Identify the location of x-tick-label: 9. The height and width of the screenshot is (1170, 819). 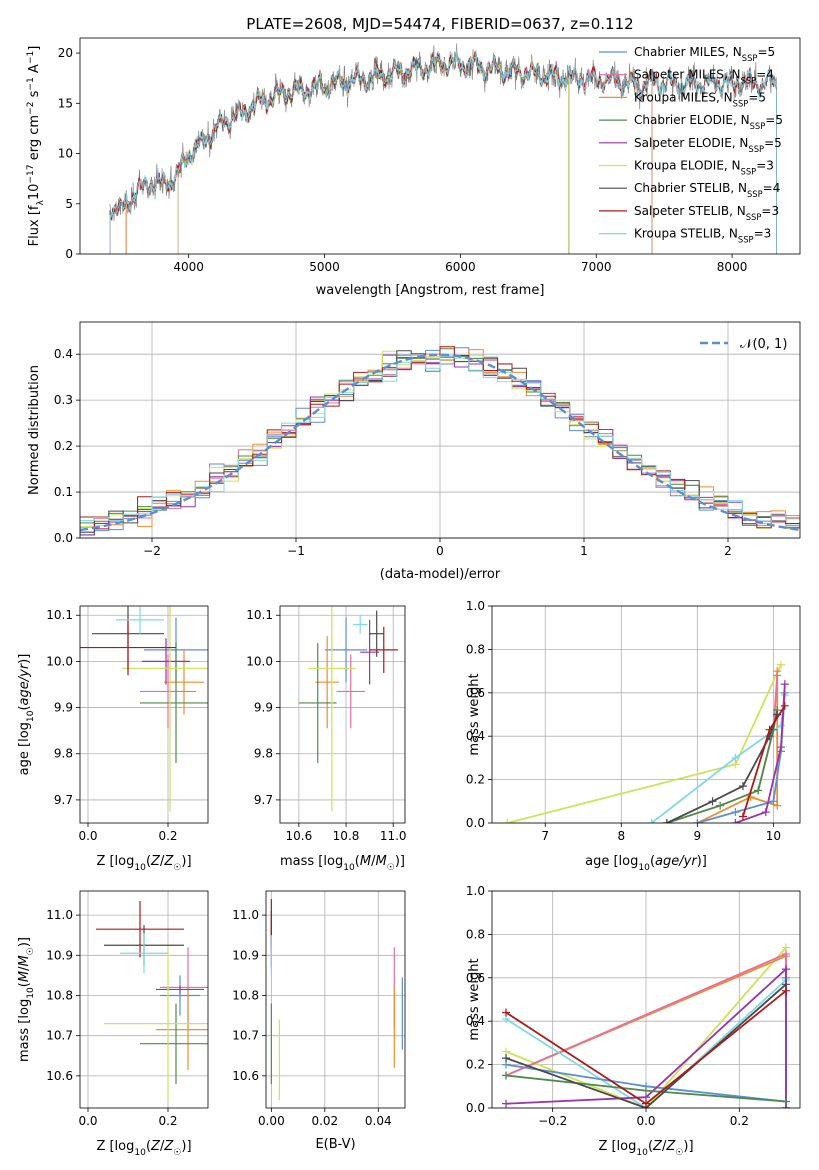
(698, 836).